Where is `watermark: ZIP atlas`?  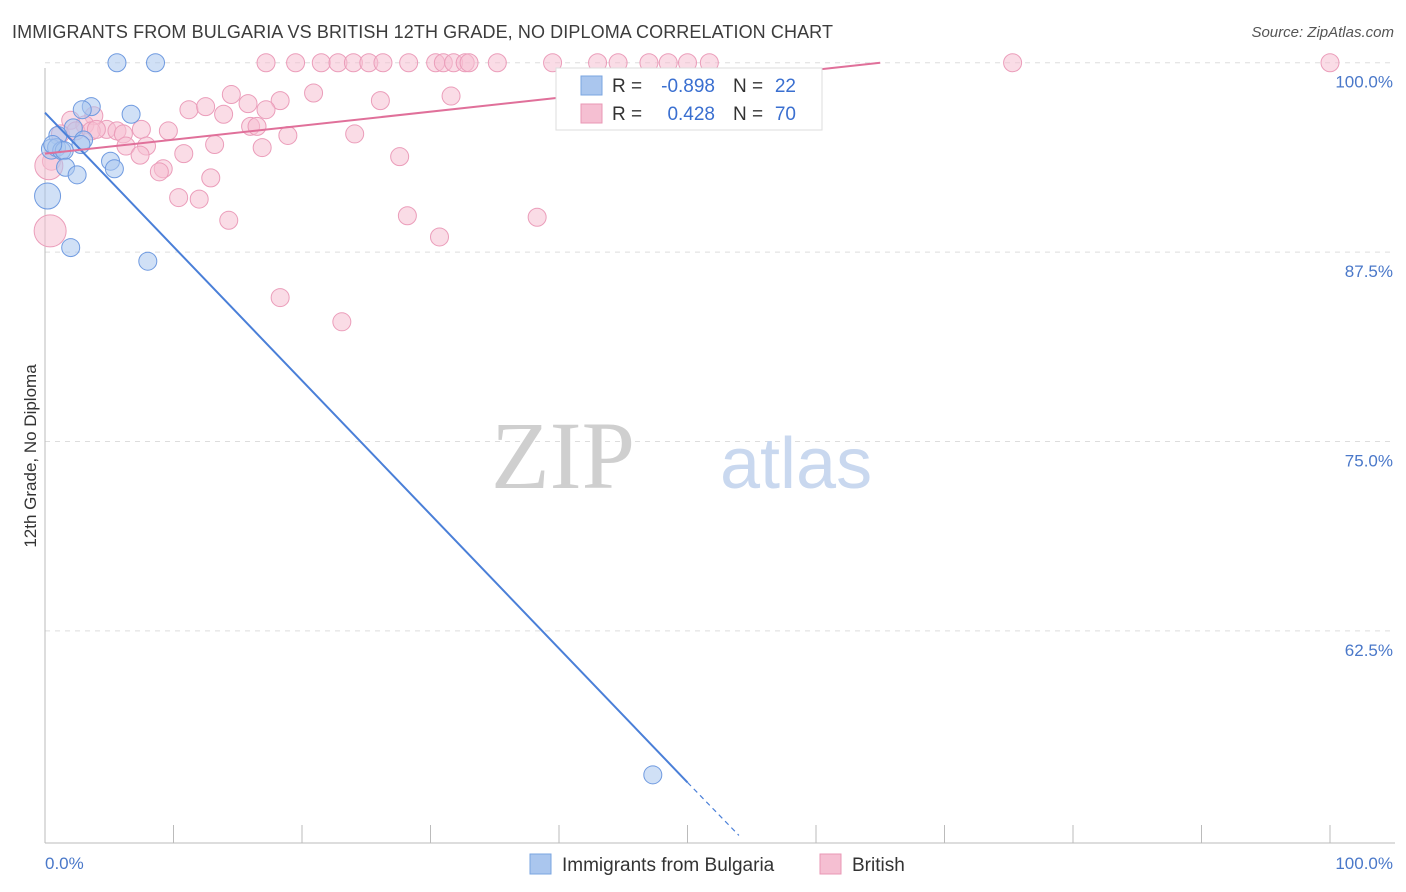
watermark: ZIP atlas is located at coordinates (681, 455).